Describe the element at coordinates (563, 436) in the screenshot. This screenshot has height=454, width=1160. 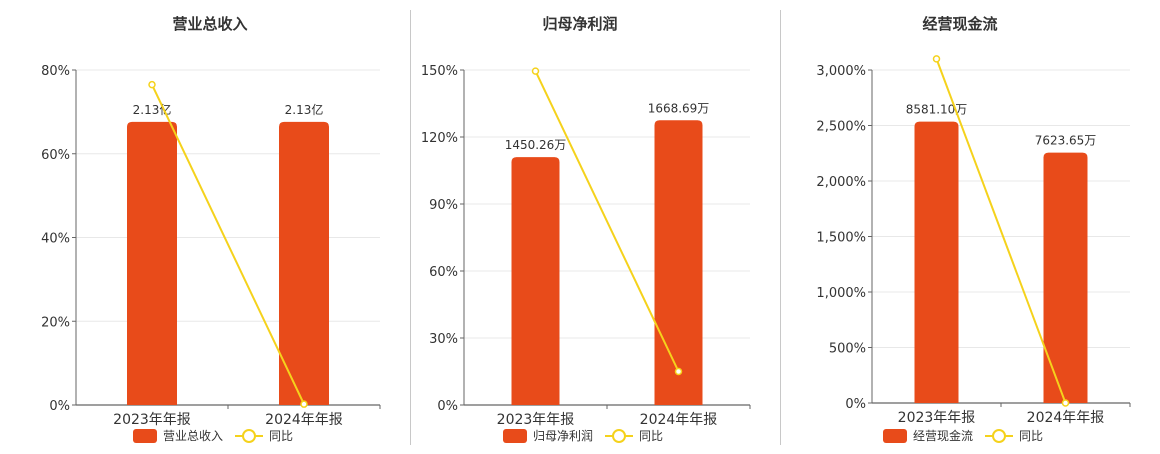
I see `legend-label-bar: 归母净利润` at that location.